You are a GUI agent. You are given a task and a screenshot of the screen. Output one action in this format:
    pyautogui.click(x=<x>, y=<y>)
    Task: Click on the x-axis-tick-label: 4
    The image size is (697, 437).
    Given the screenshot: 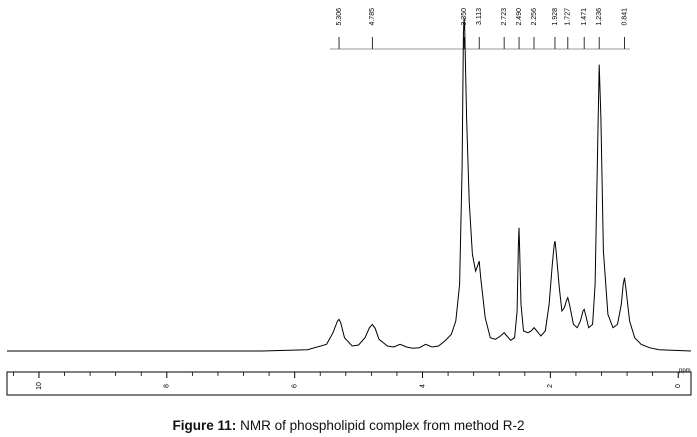 What is the action you would take?
    pyautogui.click(x=422, y=386)
    